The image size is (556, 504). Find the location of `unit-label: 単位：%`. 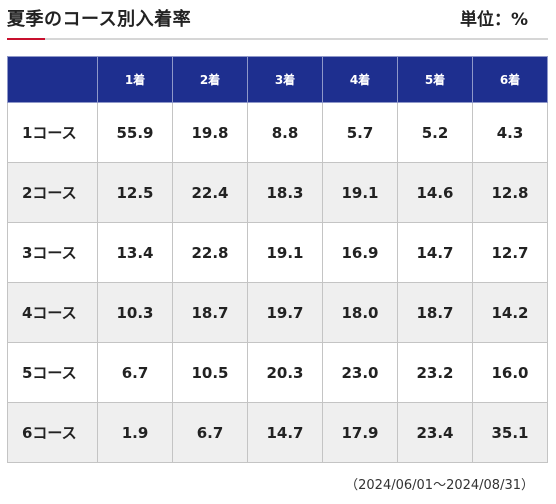

unit-label: 単位：% is located at coordinates (493, 20).